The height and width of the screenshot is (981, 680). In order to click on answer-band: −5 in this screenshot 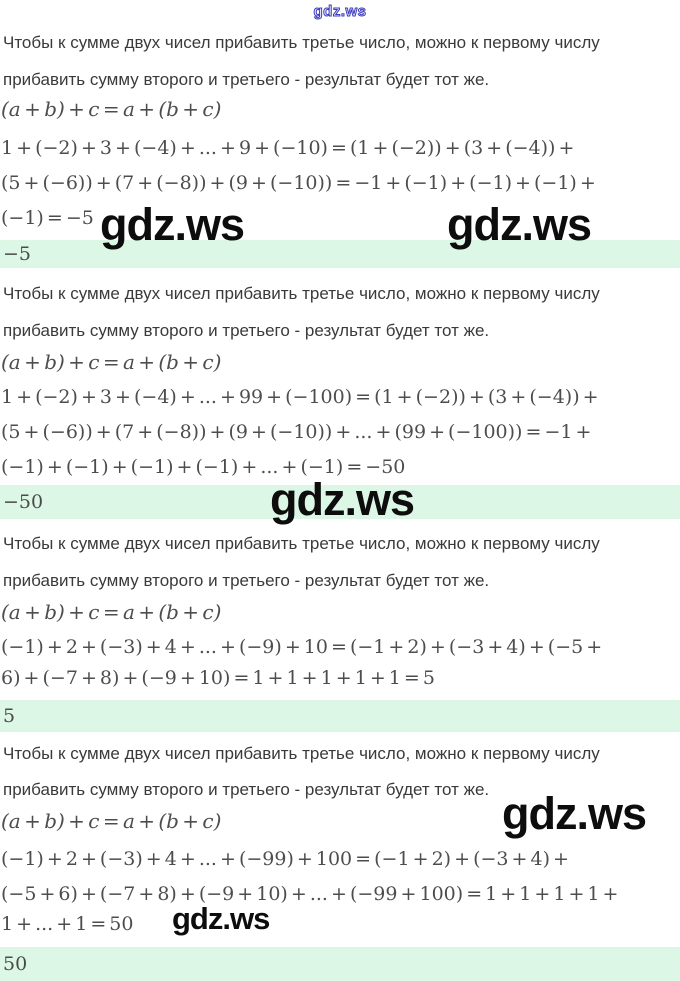, I will do `click(340, 254)`.